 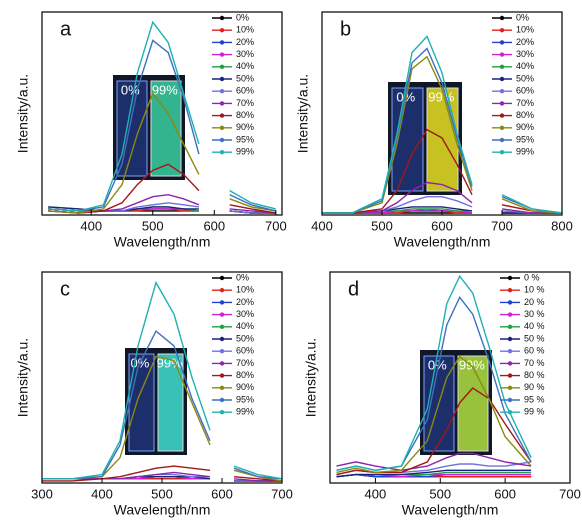 What do you see at coordinates (562, 225) in the screenshot?
I see `x-tick-label: 800` at bounding box center [562, 225].